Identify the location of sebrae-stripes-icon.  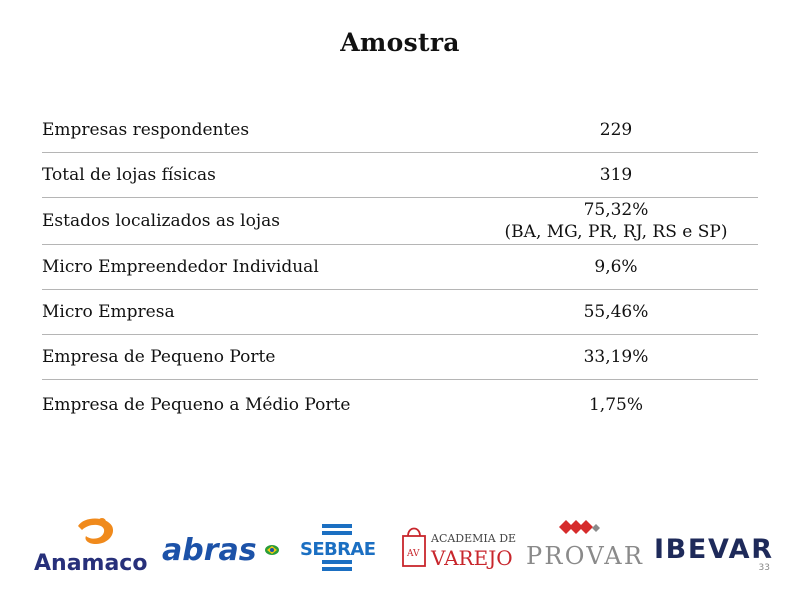
(337, 547).